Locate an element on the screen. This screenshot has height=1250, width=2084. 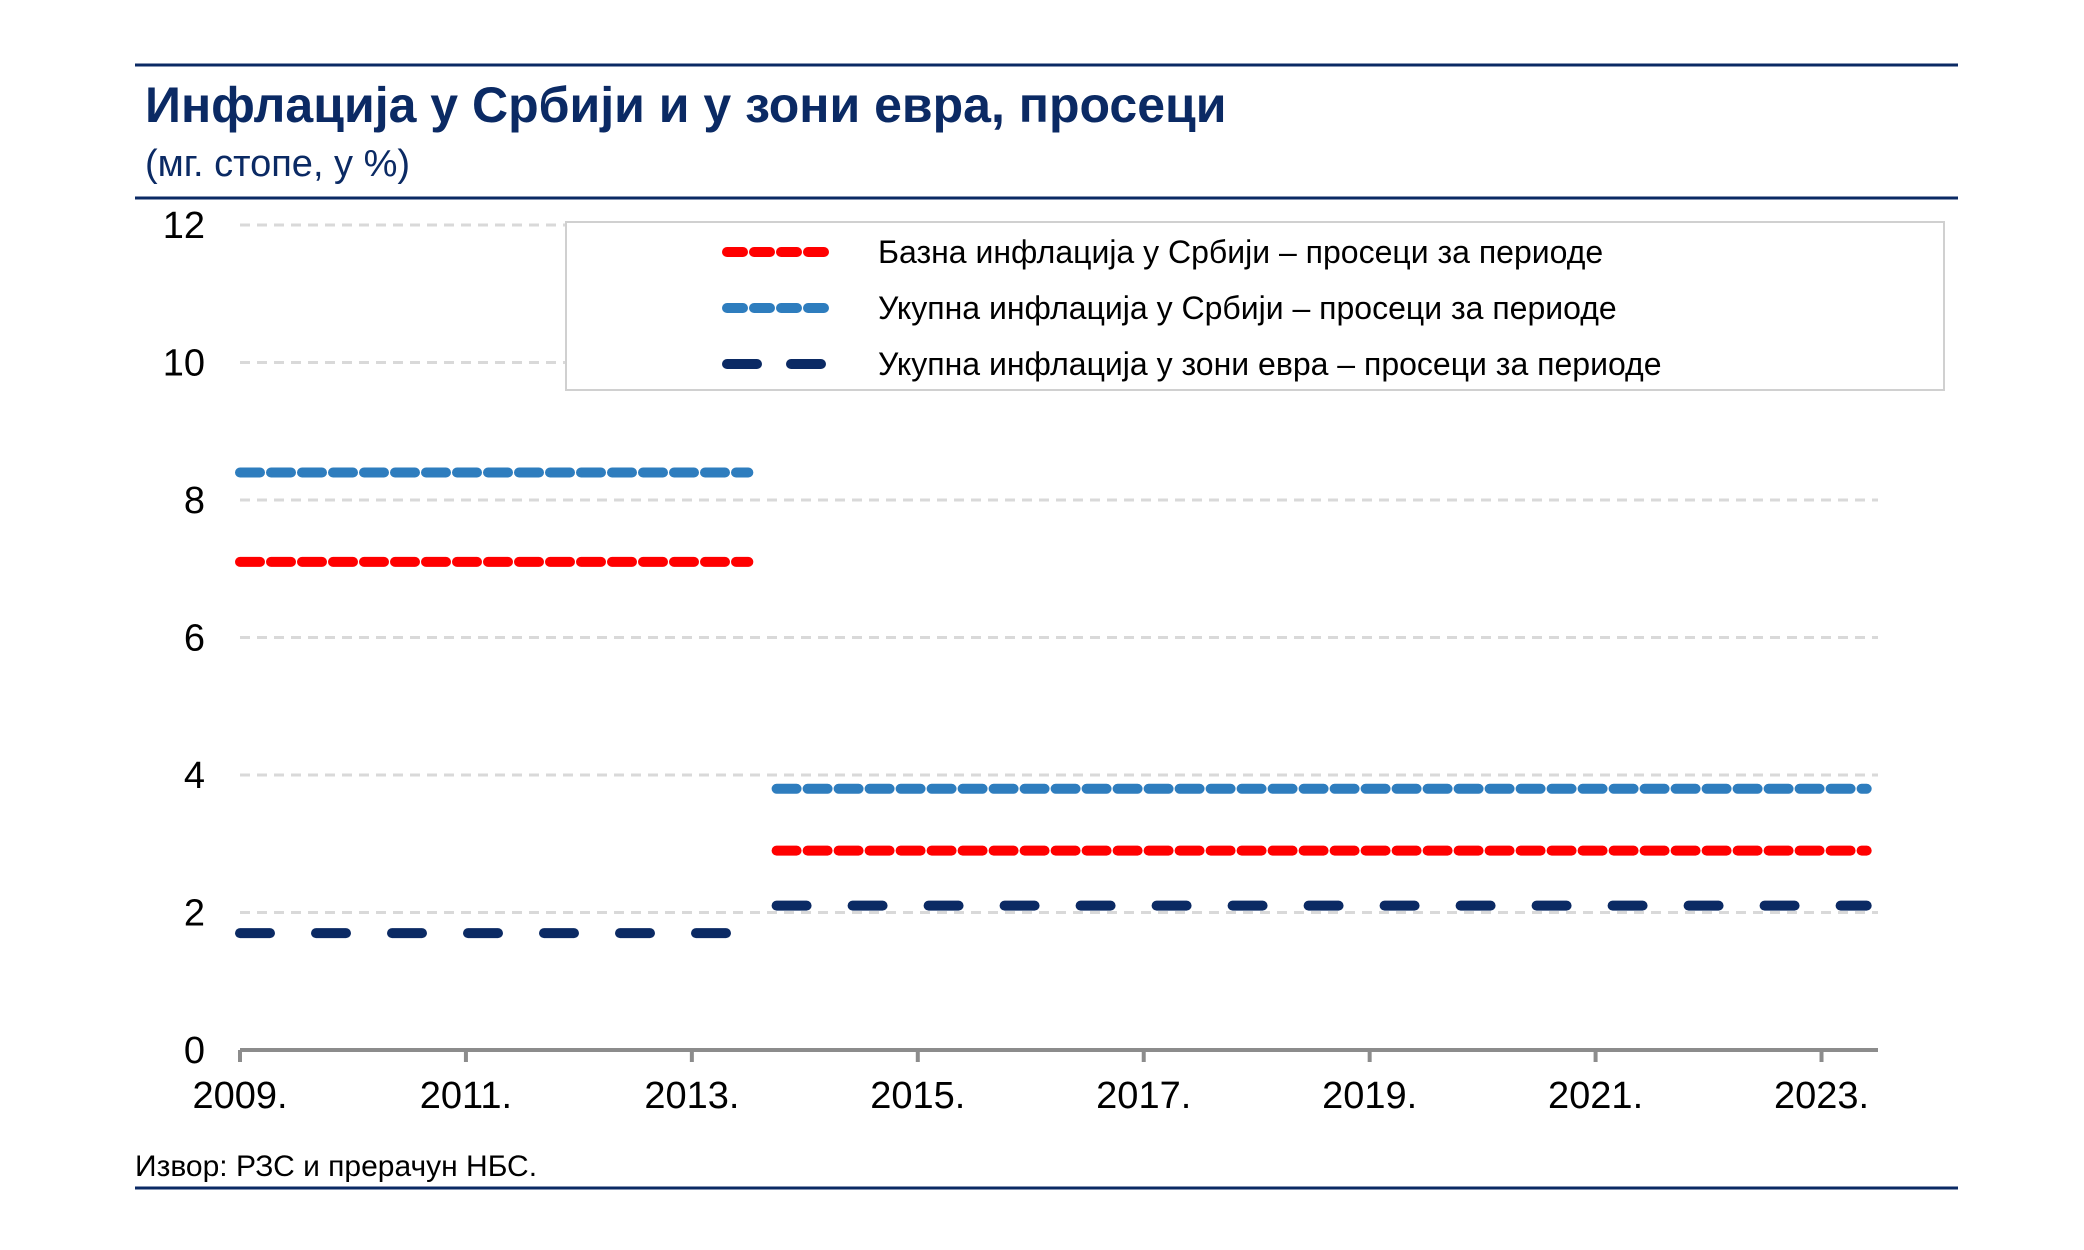
y-axis-ticks: 0 2 4 6 8 10 12 is located at coordinates (184, 638).